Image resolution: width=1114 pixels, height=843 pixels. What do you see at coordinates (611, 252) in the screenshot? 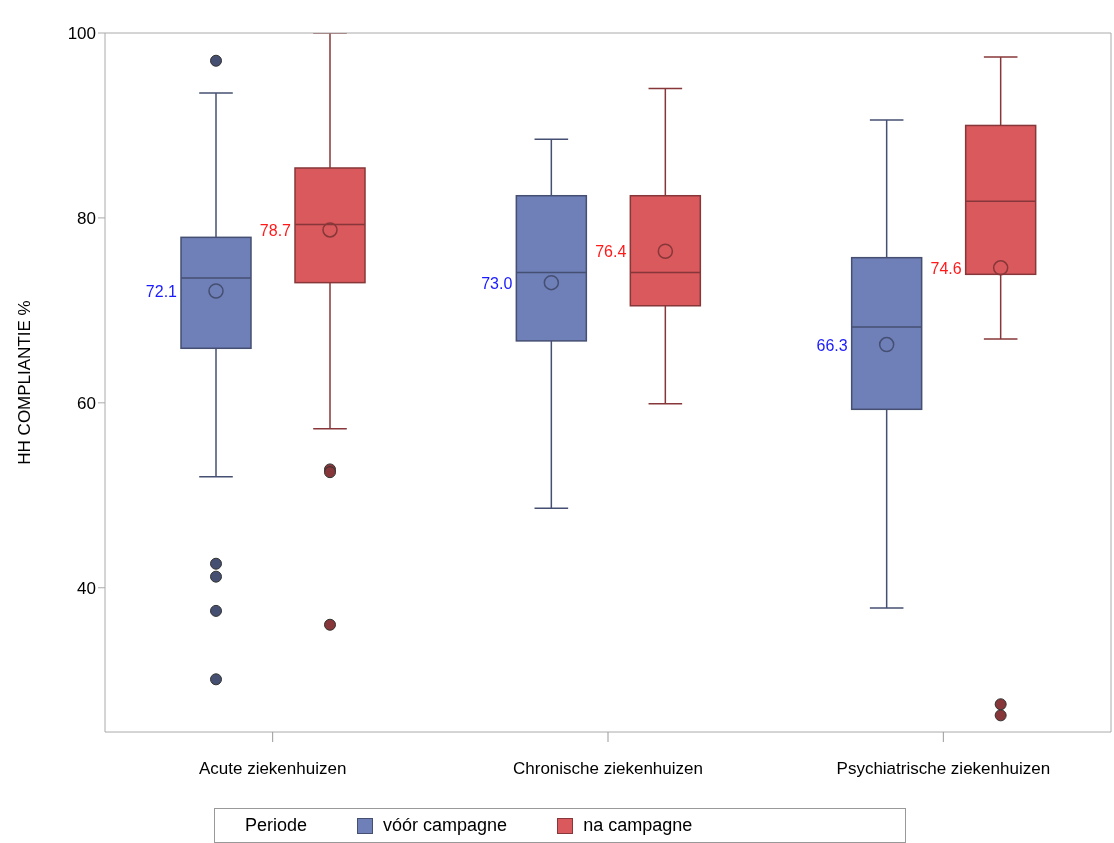
I see `text: 76.4` at bounding box center [611, 252].